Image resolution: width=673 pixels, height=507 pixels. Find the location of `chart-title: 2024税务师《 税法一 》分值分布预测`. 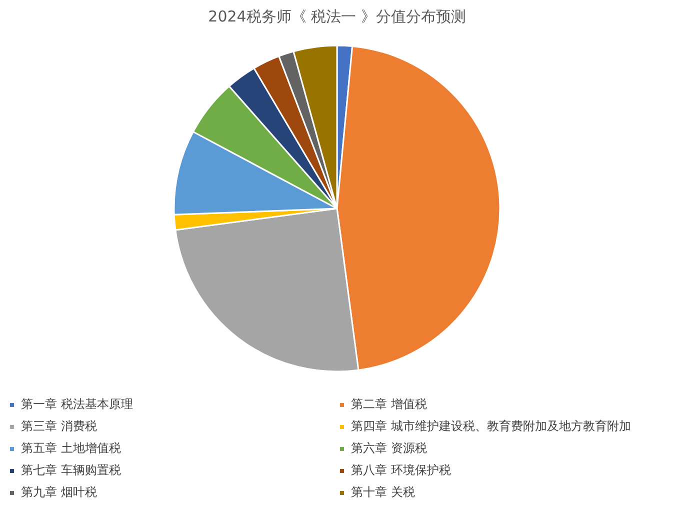

chart-title: 2024税务师《 税法一 》分值分布预测 is located at coordinates (337, 17).